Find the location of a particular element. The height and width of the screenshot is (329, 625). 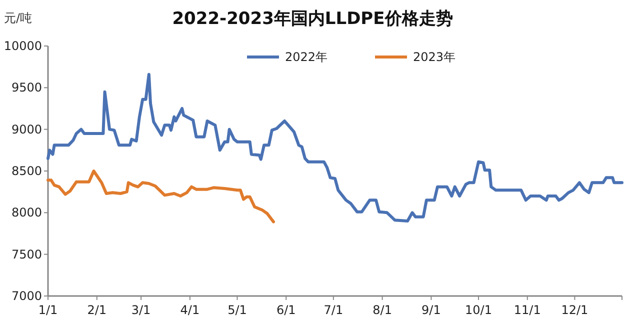

y-tick-label: 8500 is located at coordinates (26, 171).